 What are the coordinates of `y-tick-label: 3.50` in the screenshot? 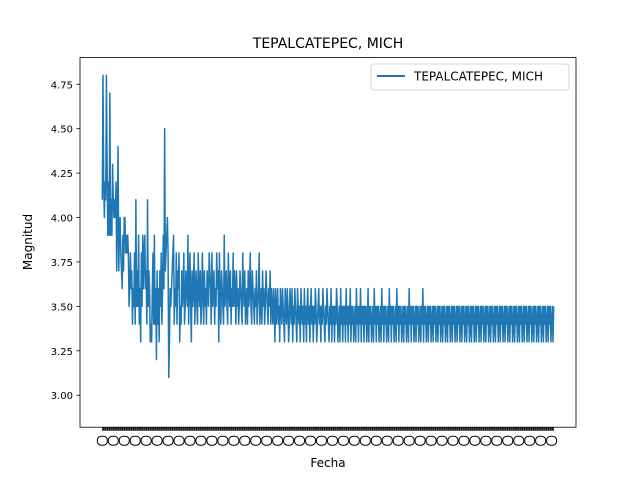 It's located at (62, 307).